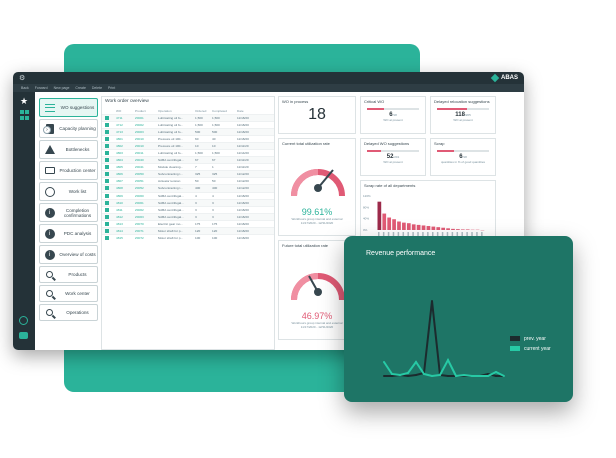 The height and width of the screenshot is (458, 616). Describe the element at coordinates (188, 160) in the screenshot. I see `table-row: 4804 Z0040 SABA centrifugal... 67 67 11/11/20` at that location.